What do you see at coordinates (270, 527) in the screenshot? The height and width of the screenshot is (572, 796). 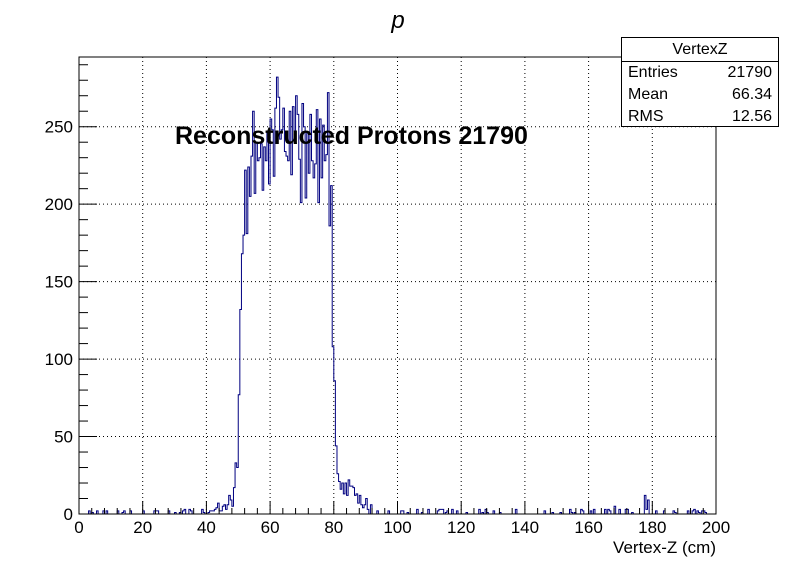 I see `x-tick-label: 60` at bounding box center [270, 527].